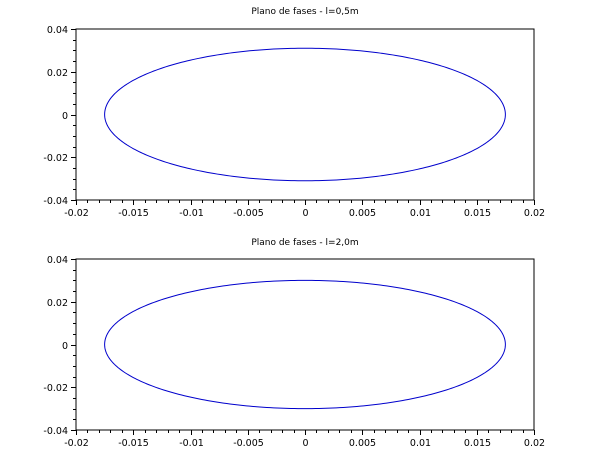 This screenshot has height=460, width=610. What do you see at coordinates (304, 243) in the screenshot?
I see `chart-title-bottom: Plano de fases - l=2,0m` at bounding box center [304, 243].